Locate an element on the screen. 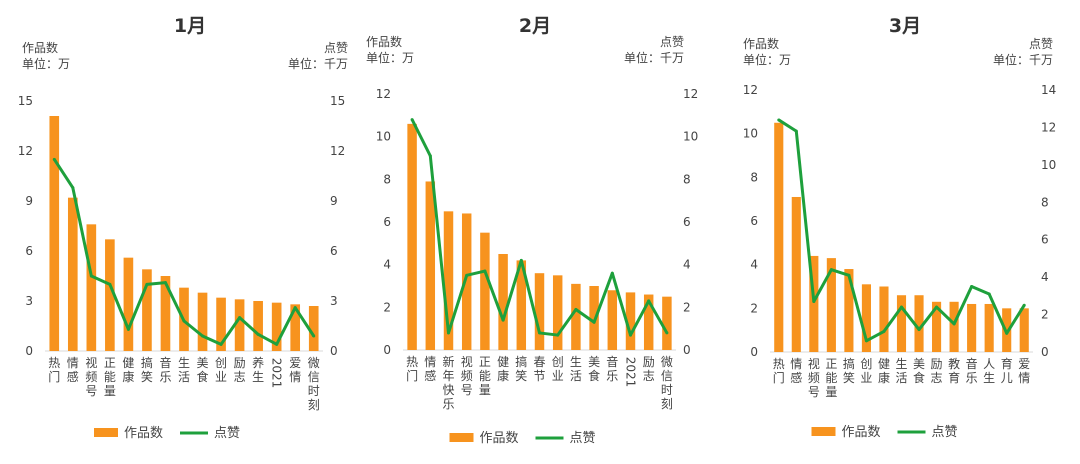 The width and height of the screenshot is (1080, 464). right-axis-unit: 单位：千万 is located at coordinates (1023, 59).